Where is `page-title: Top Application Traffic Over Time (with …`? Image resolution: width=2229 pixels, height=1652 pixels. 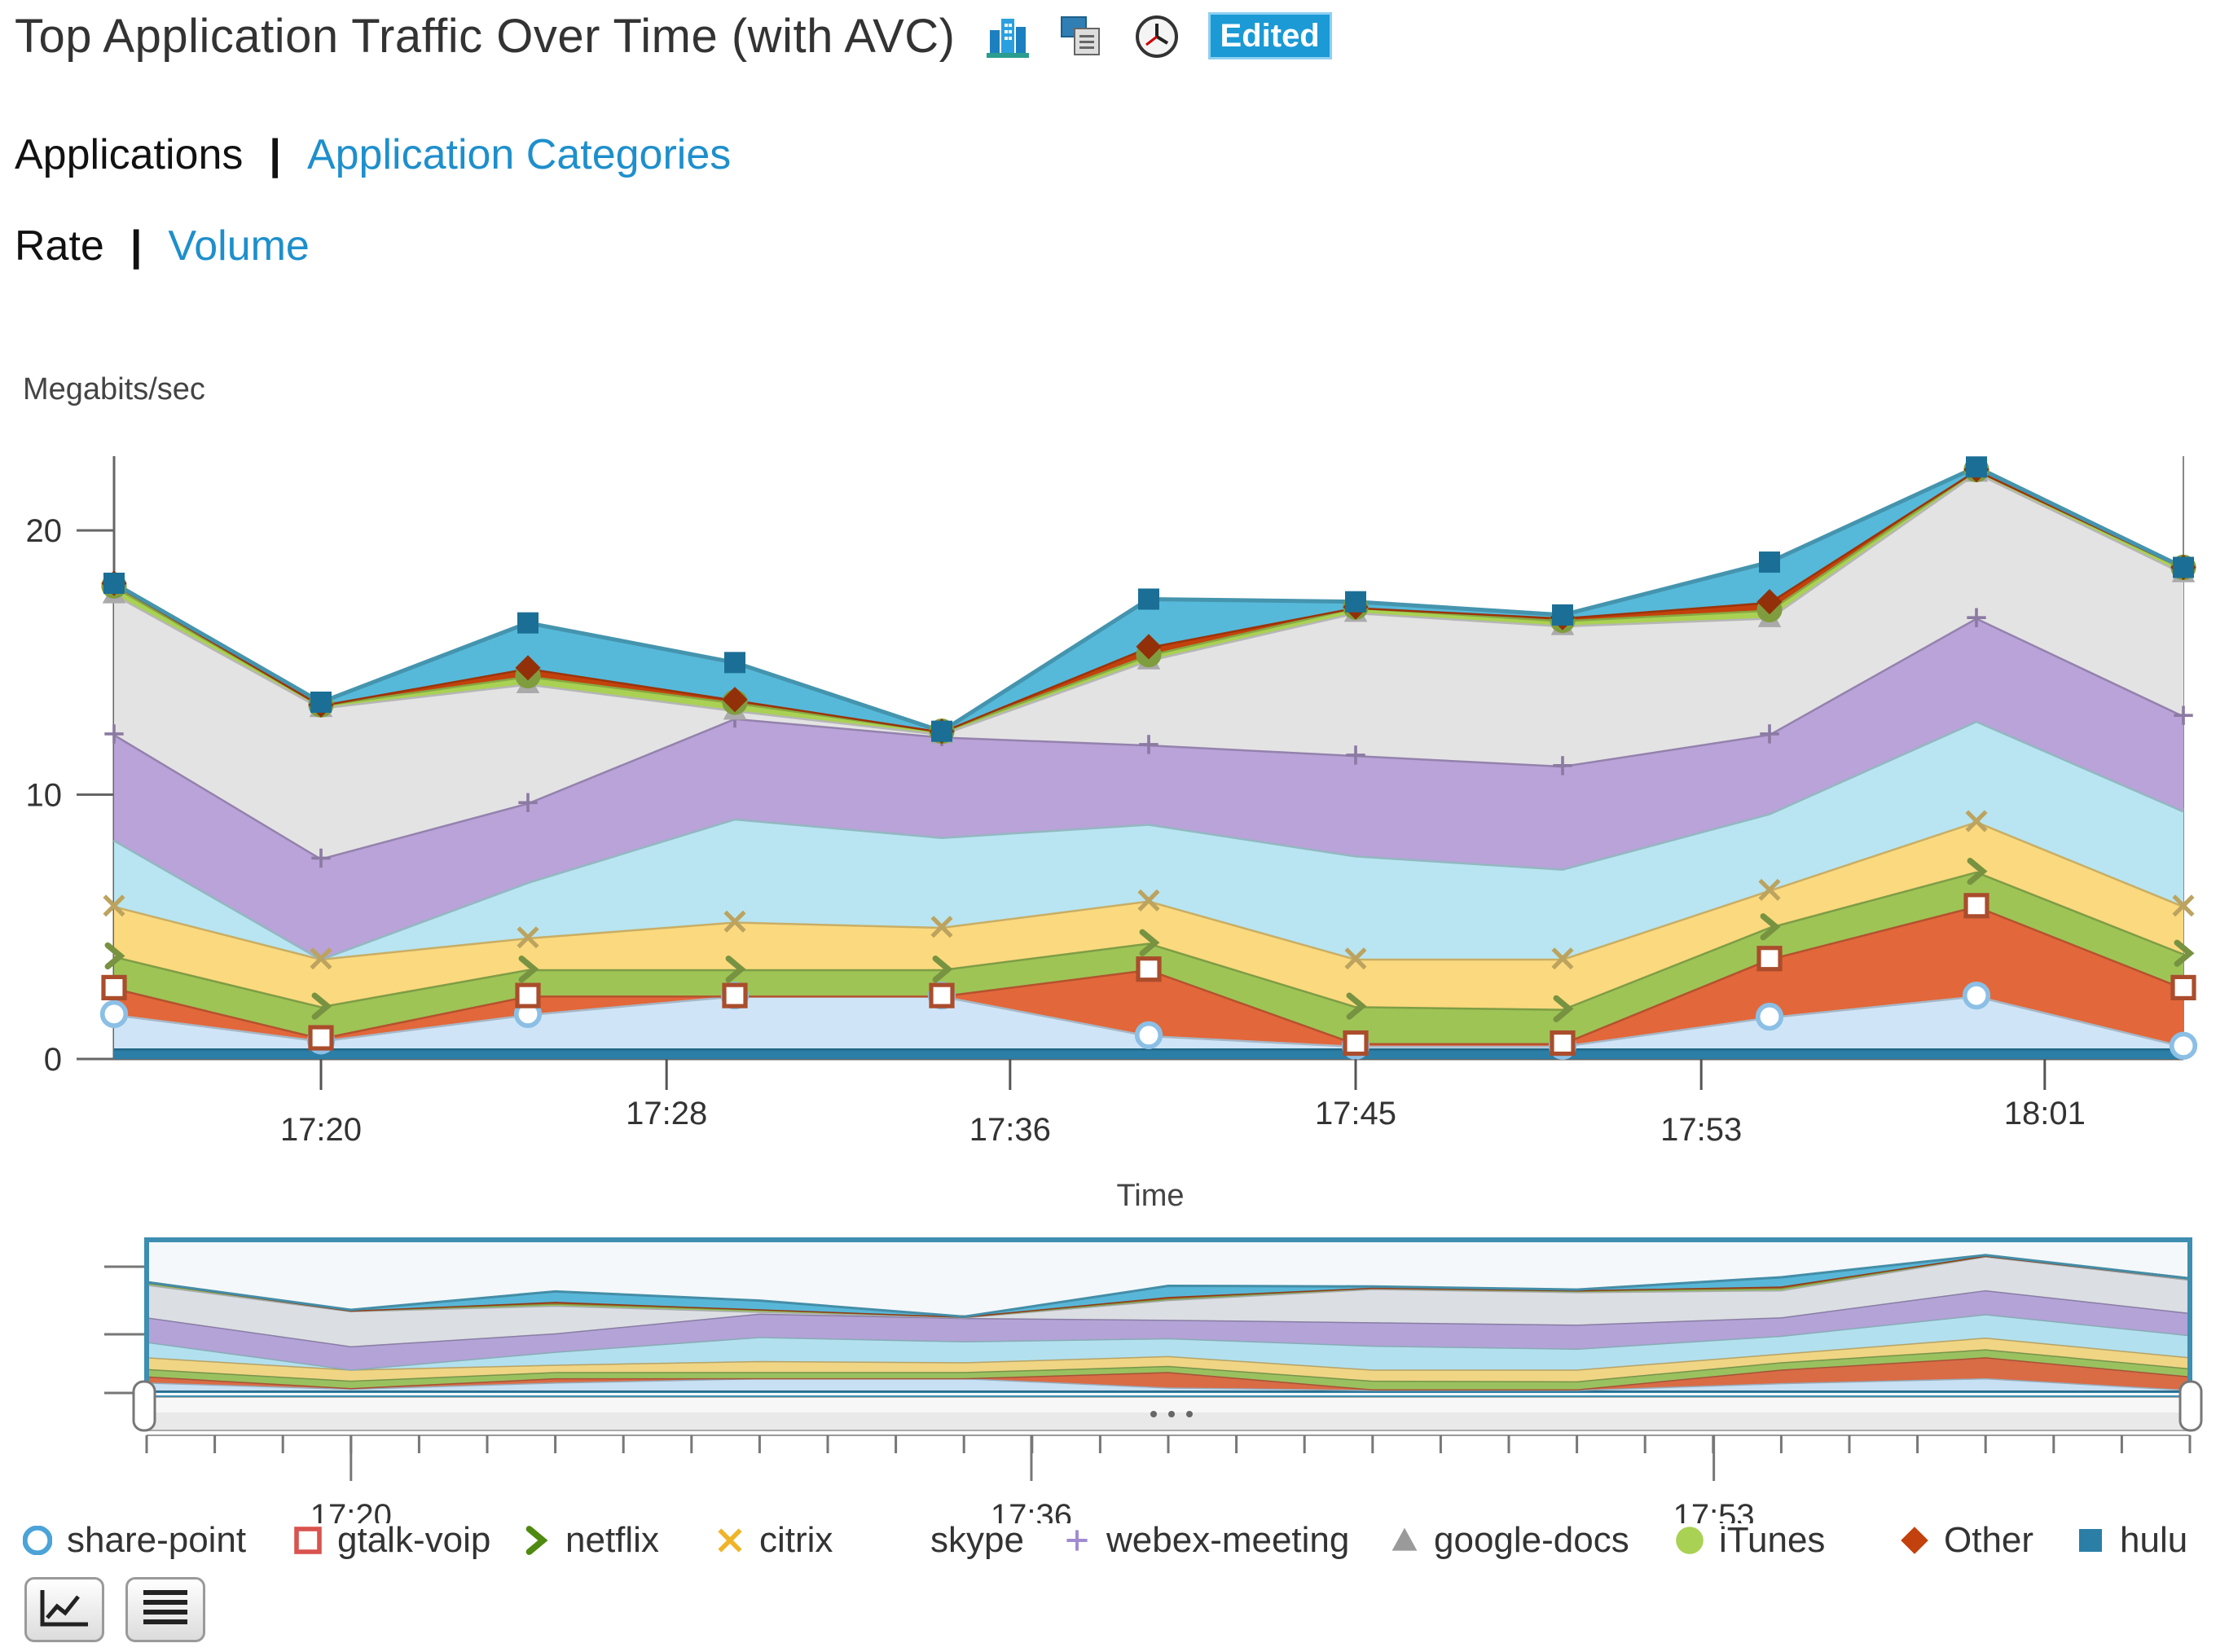
page-title: Top Application Traffic Over Time (with … is located at coordinates (485, 36).